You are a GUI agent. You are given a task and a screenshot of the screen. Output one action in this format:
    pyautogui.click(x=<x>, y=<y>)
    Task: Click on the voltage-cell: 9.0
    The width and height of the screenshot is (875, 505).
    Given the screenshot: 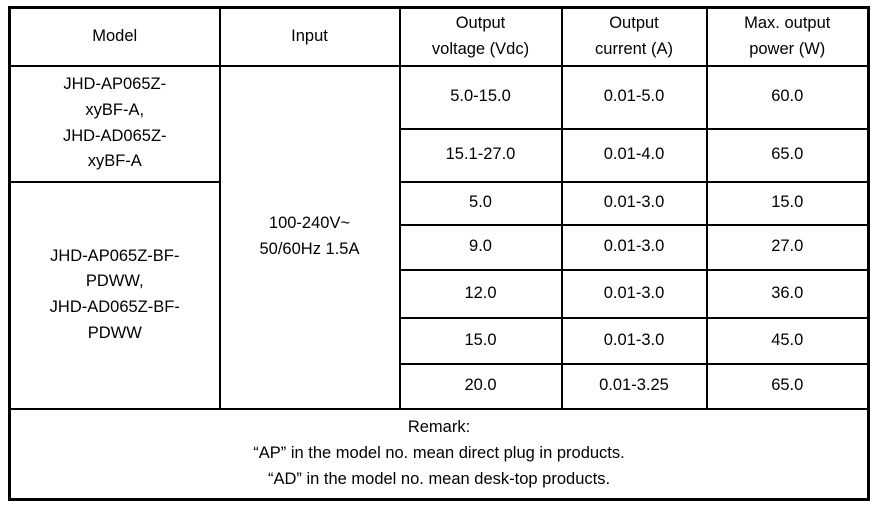 What is the action you would take?
    pyautogui.click(x=480, y=247)
    